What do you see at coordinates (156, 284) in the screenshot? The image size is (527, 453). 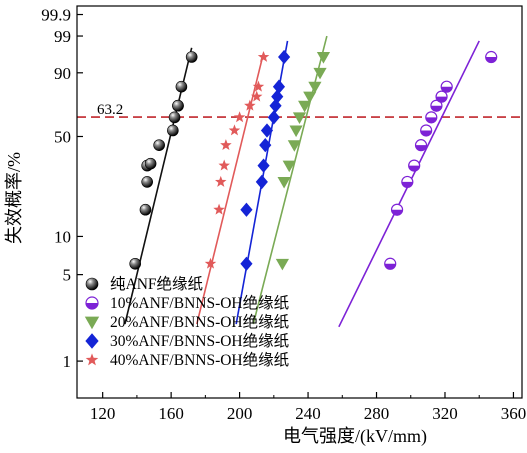 I see `legend-label-1: 纯ANF绝缘纸` at bounding box center [156, 284].